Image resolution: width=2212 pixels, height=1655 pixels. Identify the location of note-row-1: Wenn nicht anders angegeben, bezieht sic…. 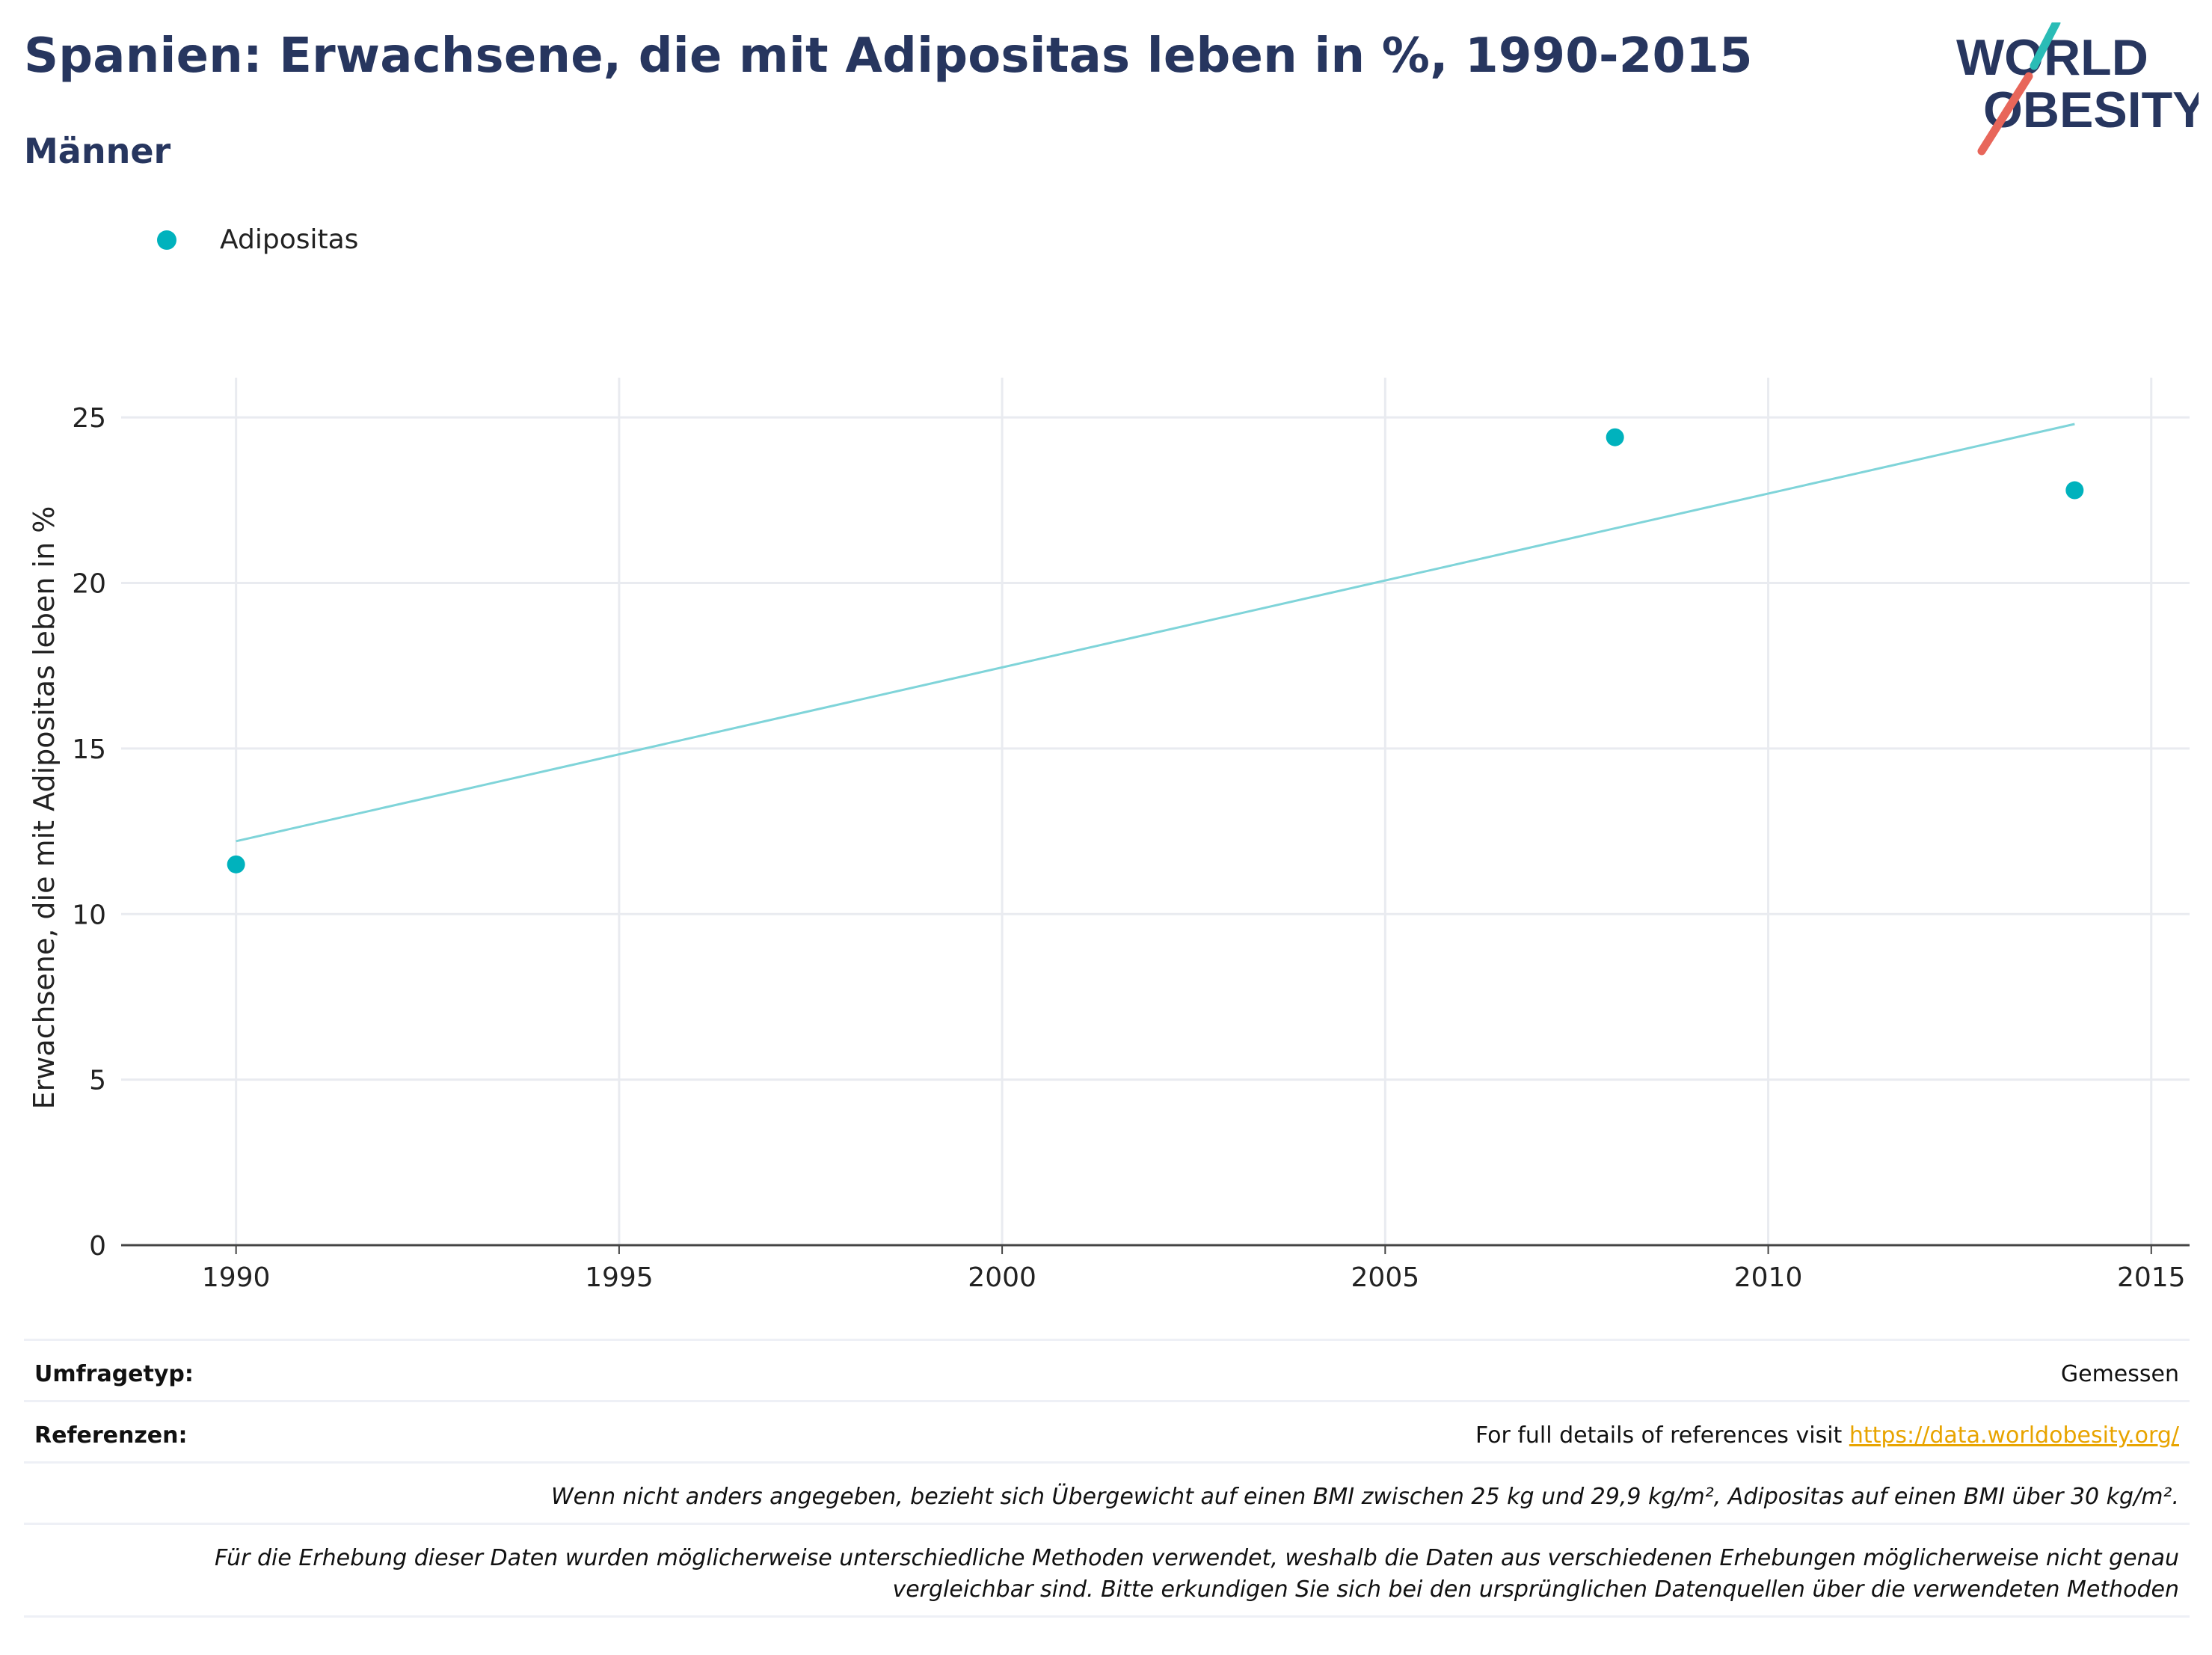
(1107, 1493).